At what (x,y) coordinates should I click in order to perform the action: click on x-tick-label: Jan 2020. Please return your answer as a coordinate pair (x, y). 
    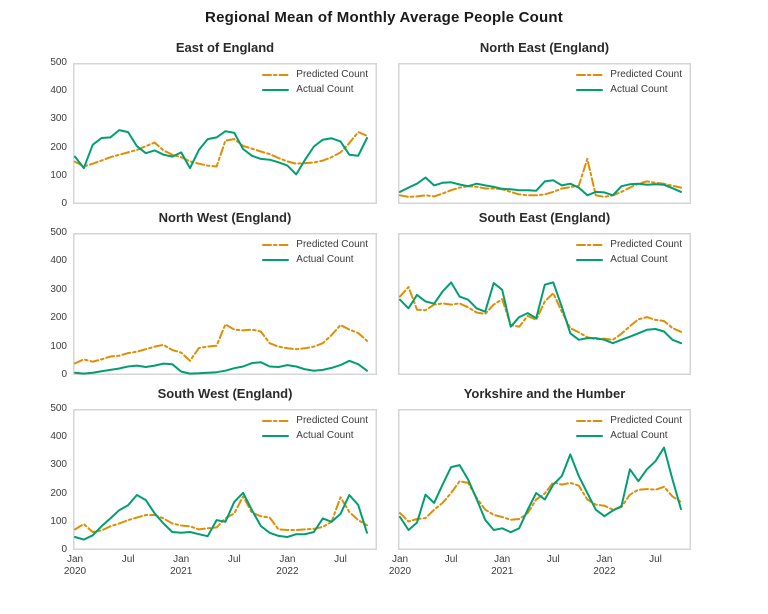
    Looking at the image, I should click on (75, 566).